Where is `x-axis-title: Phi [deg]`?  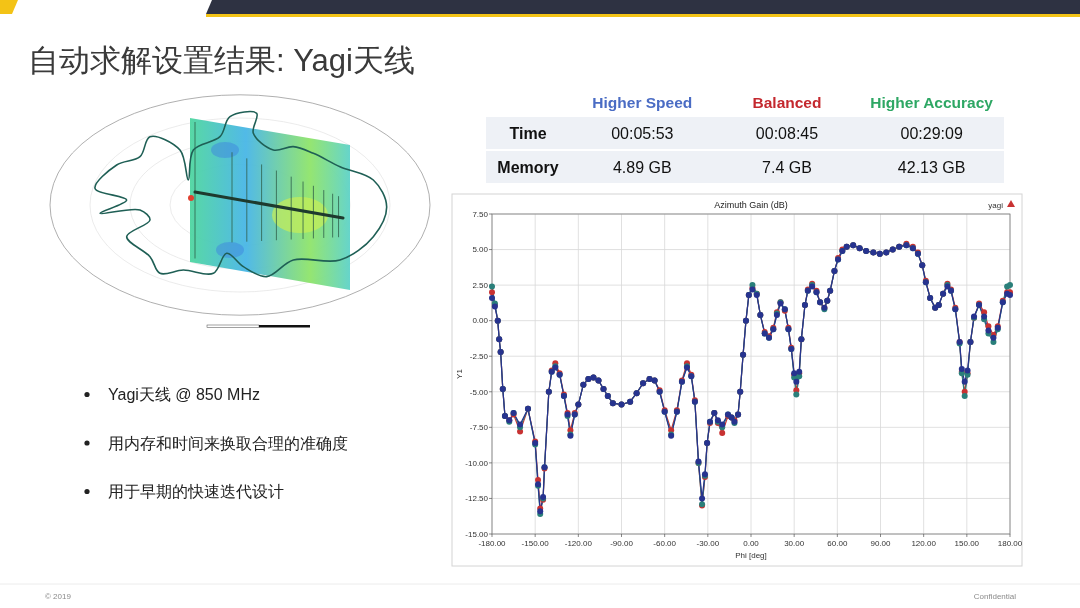 x-axis-title: Phi [deg] is located at coordinates (751, 555).